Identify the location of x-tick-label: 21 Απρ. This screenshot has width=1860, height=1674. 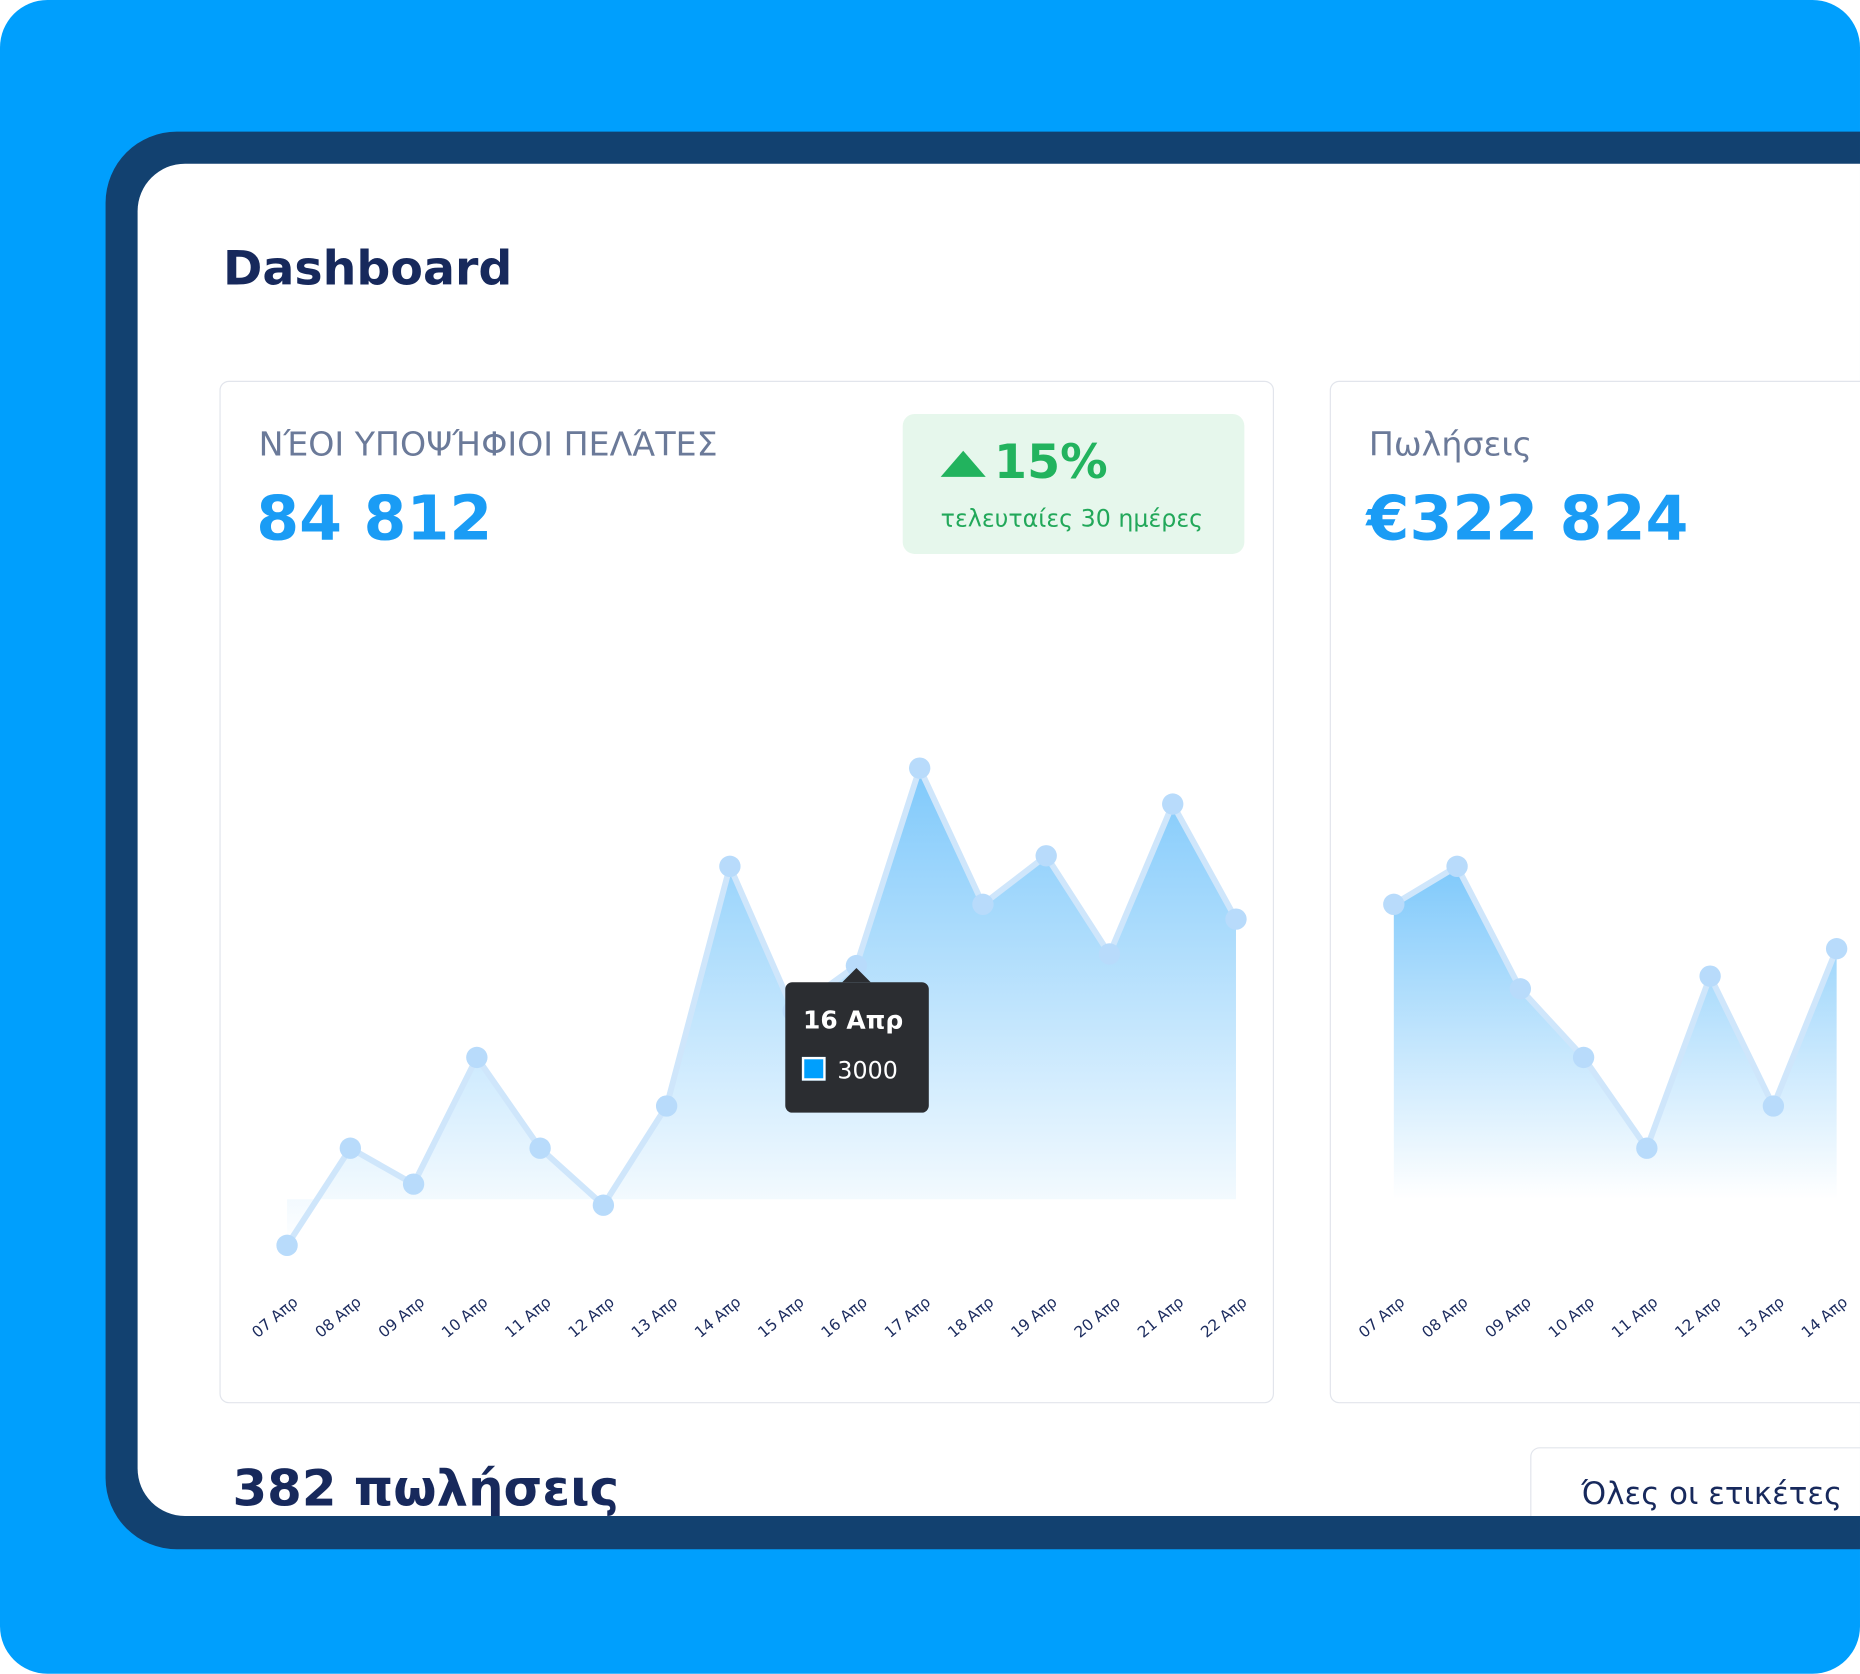
(1160, 1317).